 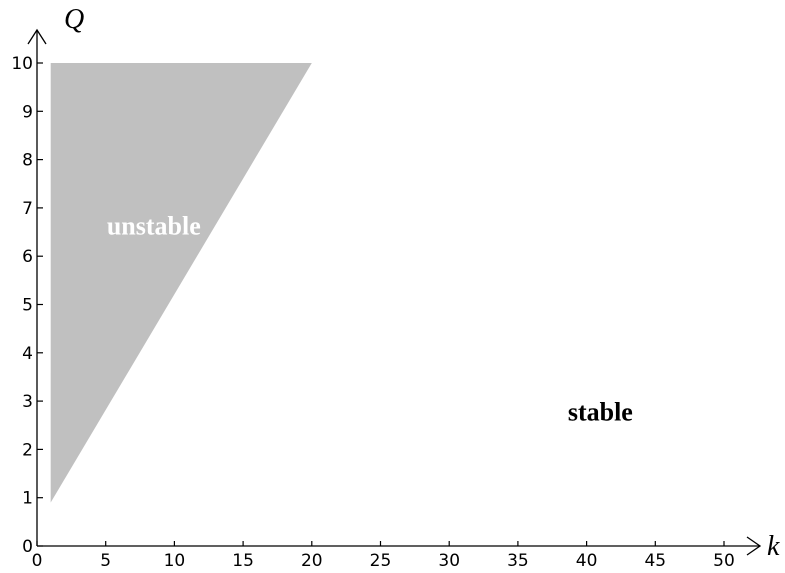 What do you see at coordinates (27, 161) in the screenshot?
I see `y-tick-label: 8` at bounding box center [27, 161].